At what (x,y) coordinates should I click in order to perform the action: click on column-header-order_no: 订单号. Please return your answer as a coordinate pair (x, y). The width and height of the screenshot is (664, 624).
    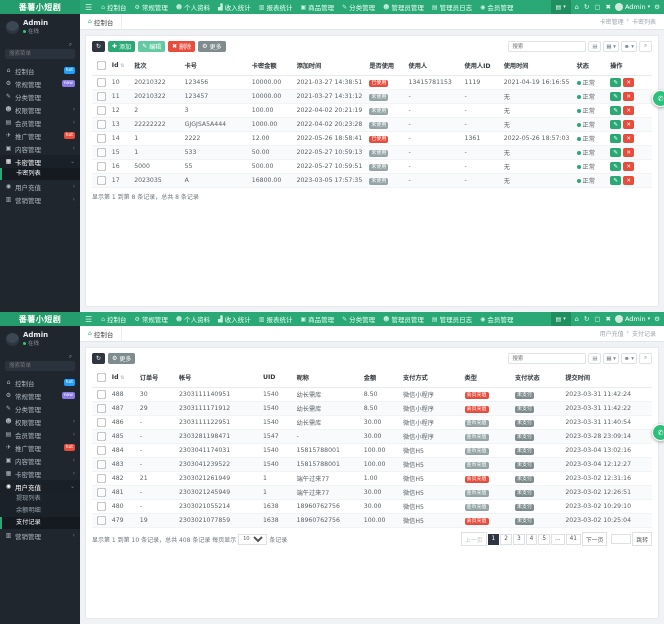
    Looking at the image, I should click on (156, 378).